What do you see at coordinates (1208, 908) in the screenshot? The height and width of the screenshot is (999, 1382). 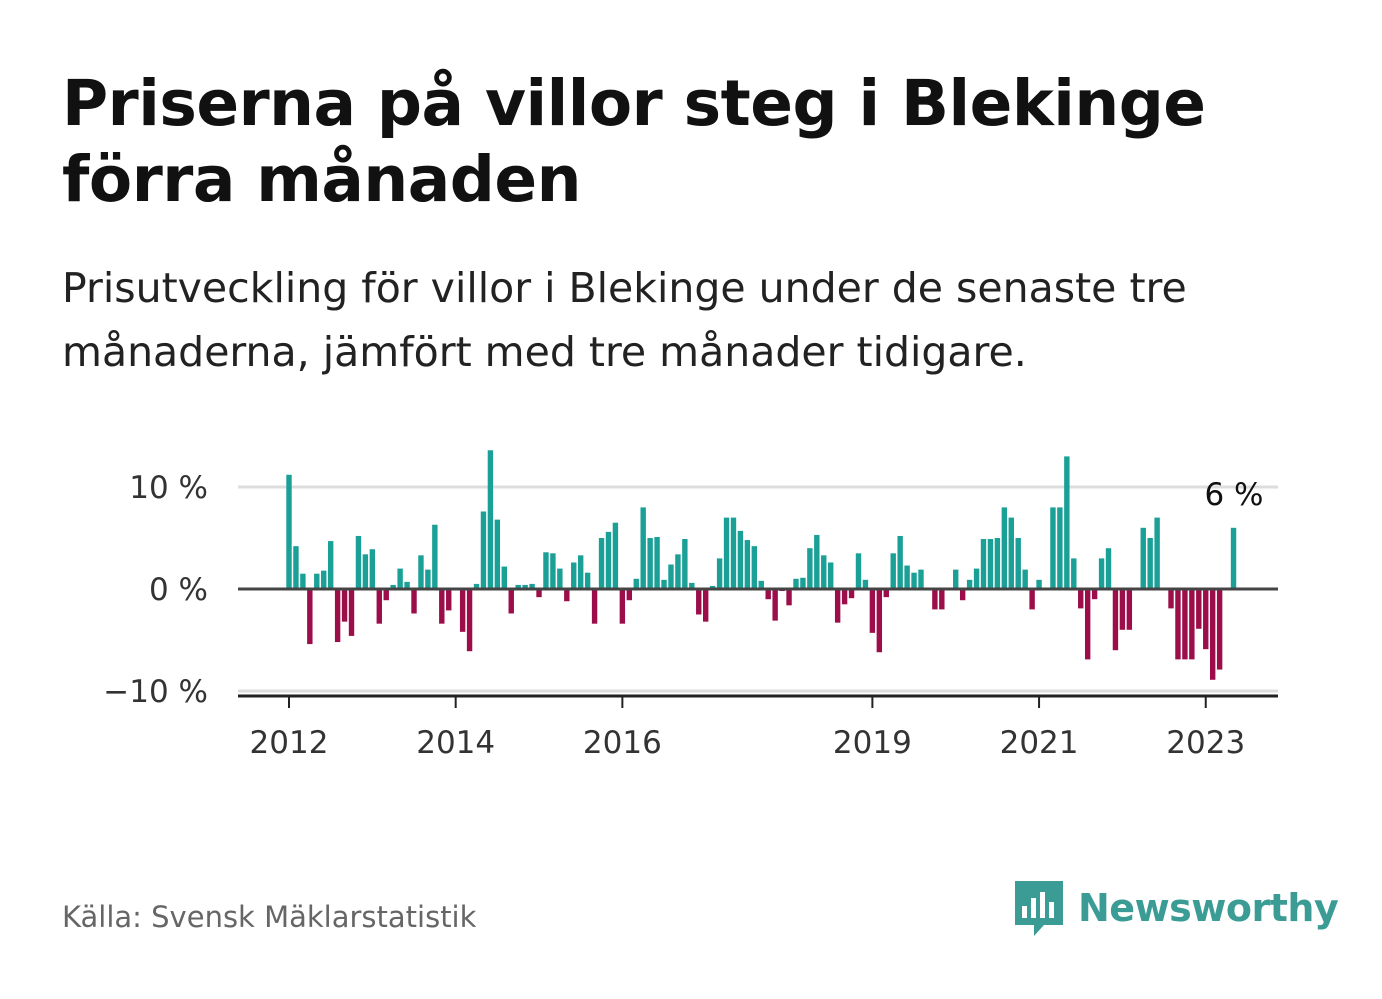 I see `brand-name: Newsworthy` at bounding box center [1208, 908].